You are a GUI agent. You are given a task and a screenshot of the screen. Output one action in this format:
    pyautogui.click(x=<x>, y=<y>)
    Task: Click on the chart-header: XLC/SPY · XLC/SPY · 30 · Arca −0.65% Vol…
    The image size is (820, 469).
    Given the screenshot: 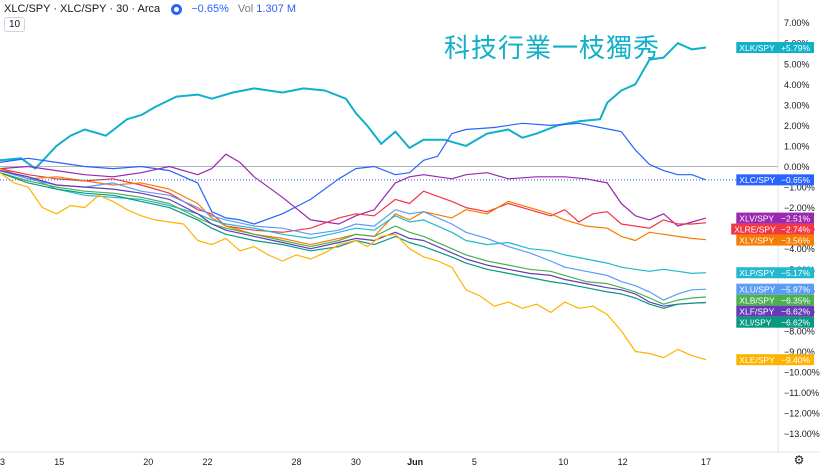 What is the action you would take?
    pyautogui.click(x=150, y=9)
    